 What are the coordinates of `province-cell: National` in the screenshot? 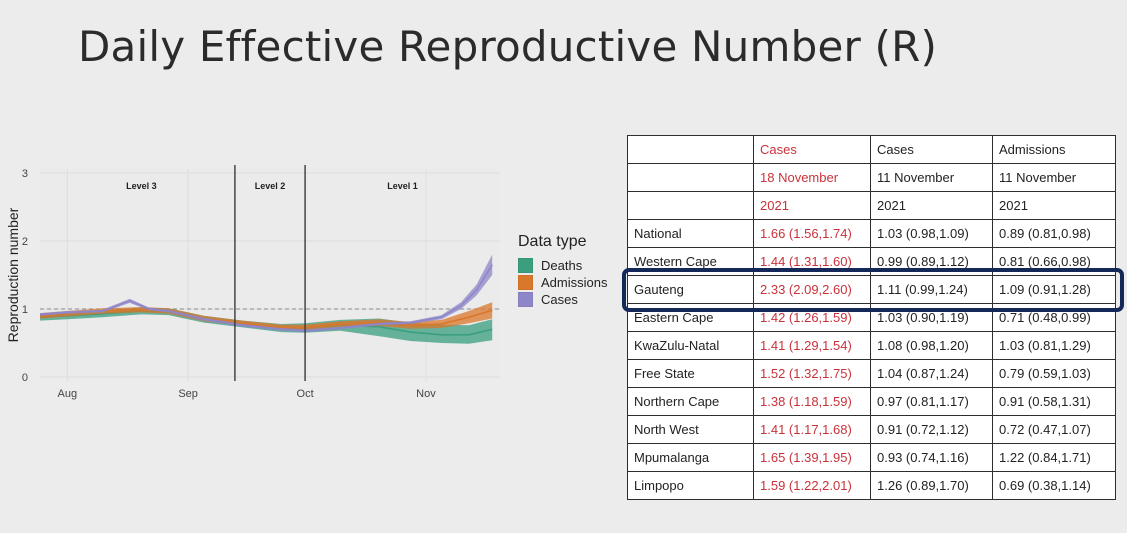 It's located at (690, 233).